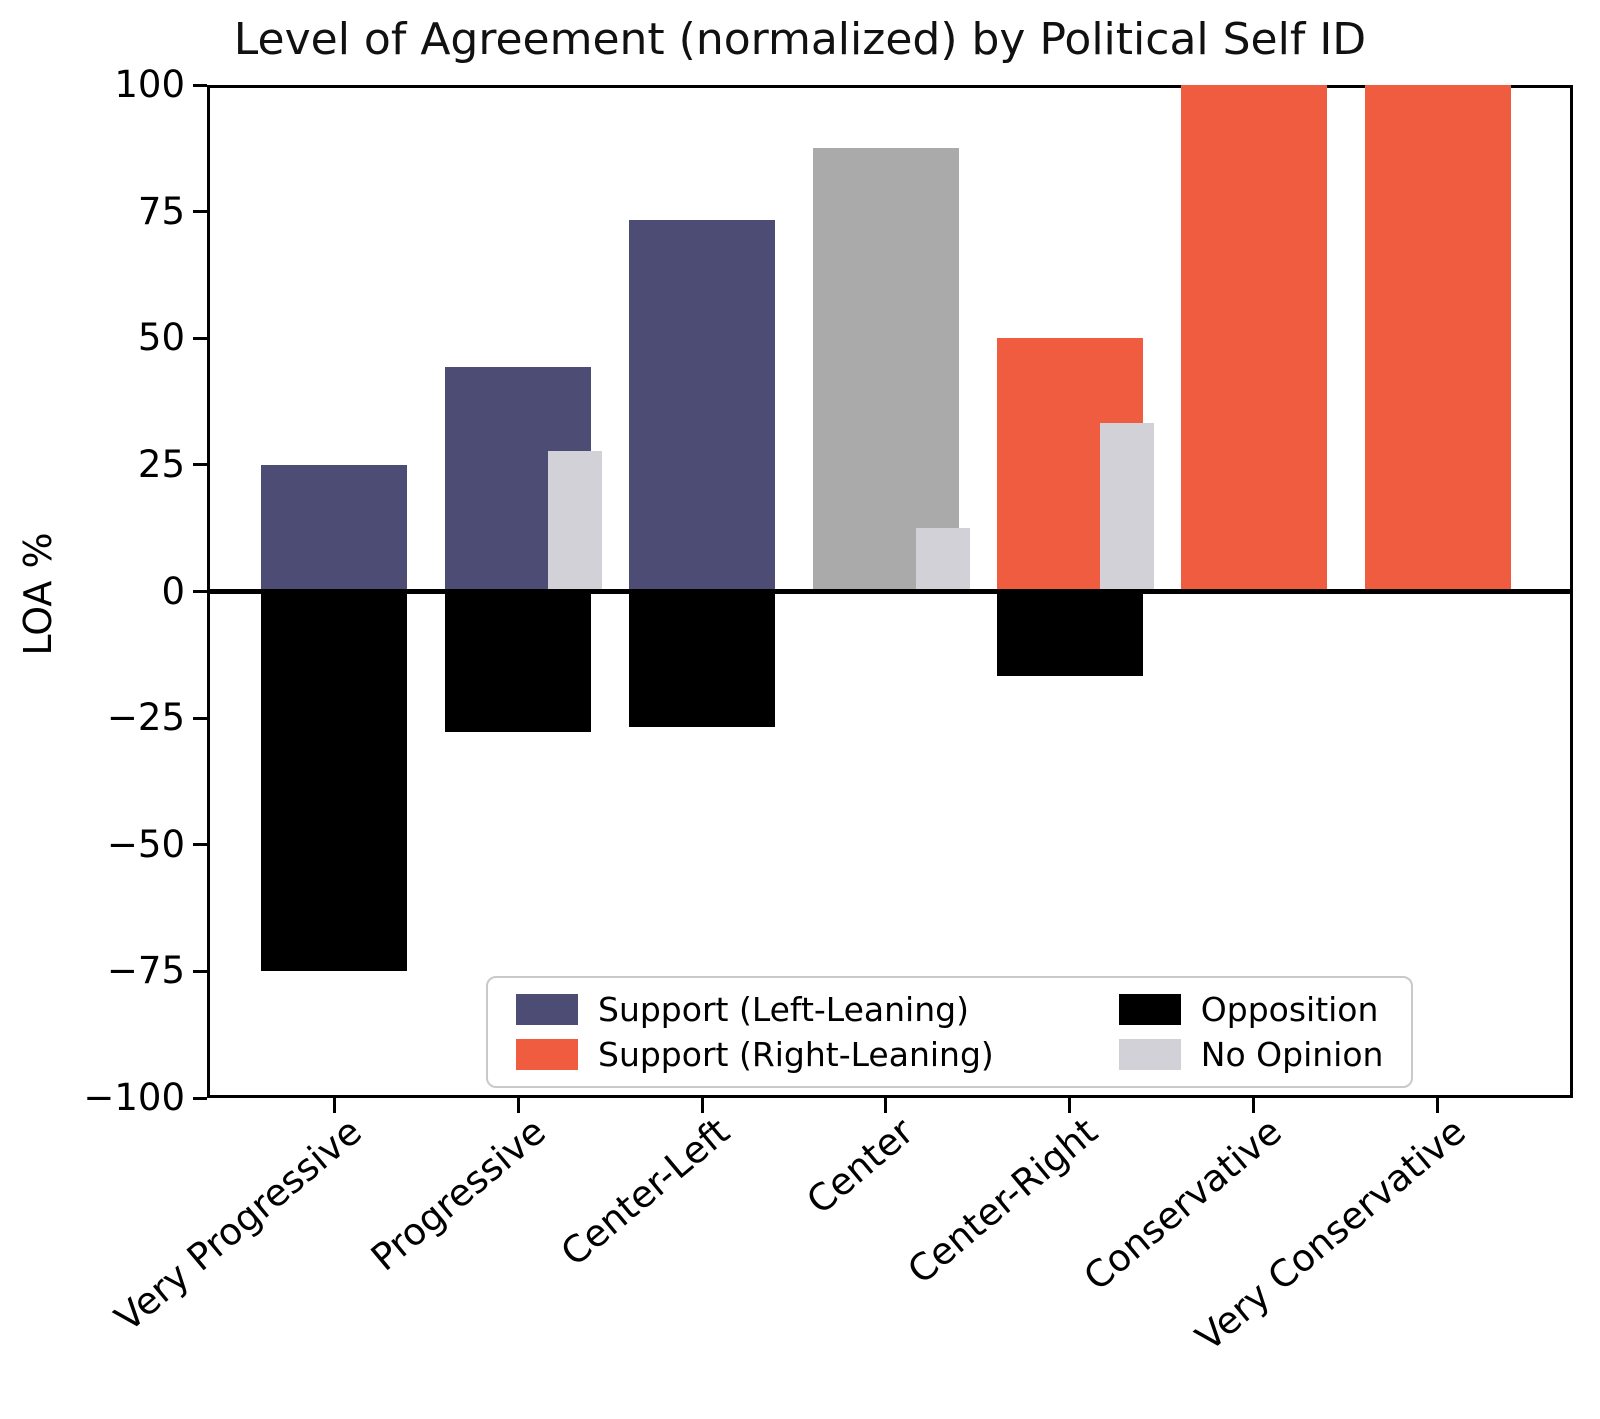  I want to click on legend-item: No Opinion, so click(1251, 1054).